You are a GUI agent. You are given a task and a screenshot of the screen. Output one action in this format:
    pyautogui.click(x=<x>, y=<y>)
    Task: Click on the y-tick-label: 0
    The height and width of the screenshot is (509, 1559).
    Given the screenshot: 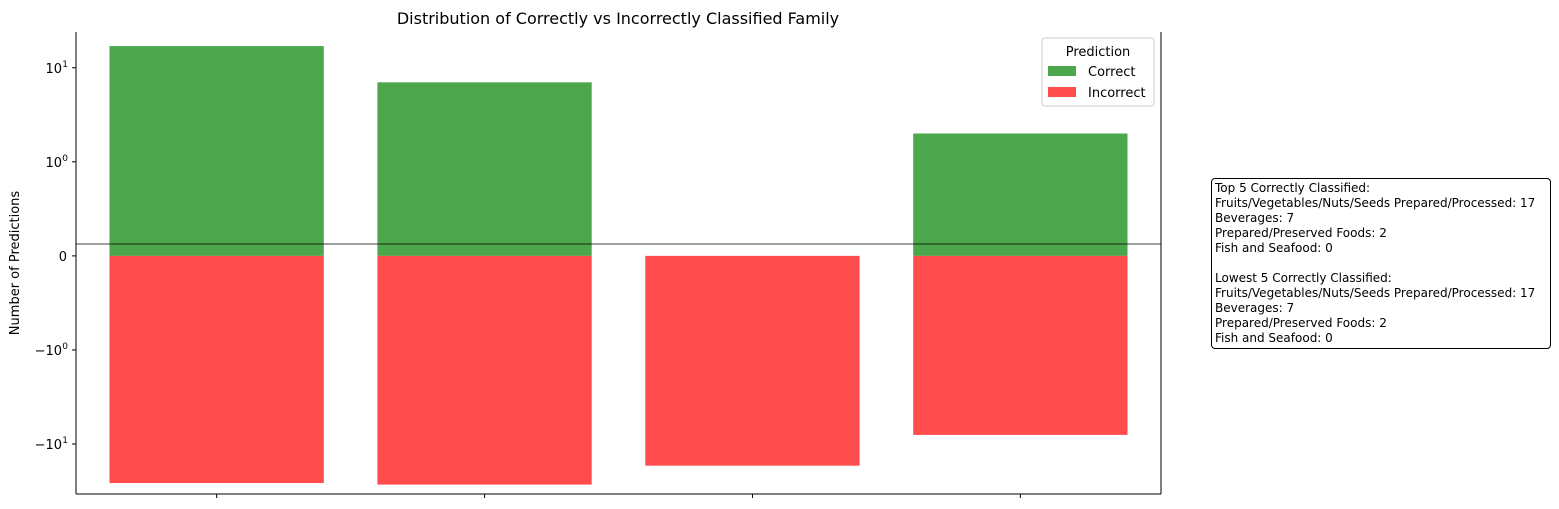 What is the action you would take?
    pyautogui.click(x=63, y=257)
    